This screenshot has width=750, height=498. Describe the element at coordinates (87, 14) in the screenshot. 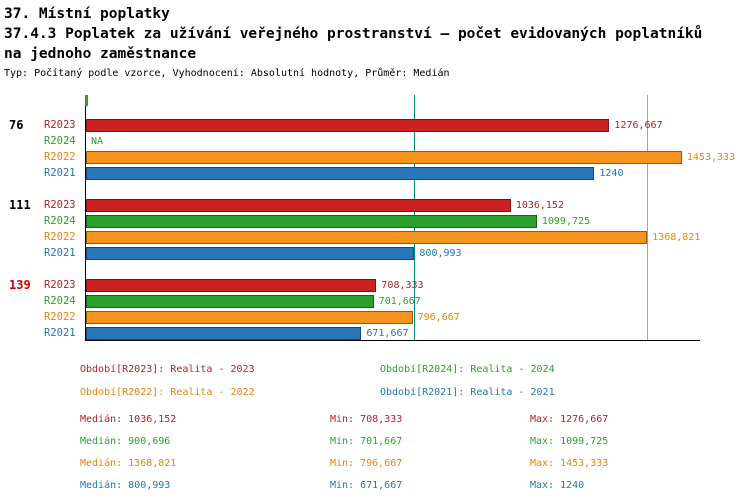

I see `chart-title-line-1: 37. Místní poplatky` at that location.